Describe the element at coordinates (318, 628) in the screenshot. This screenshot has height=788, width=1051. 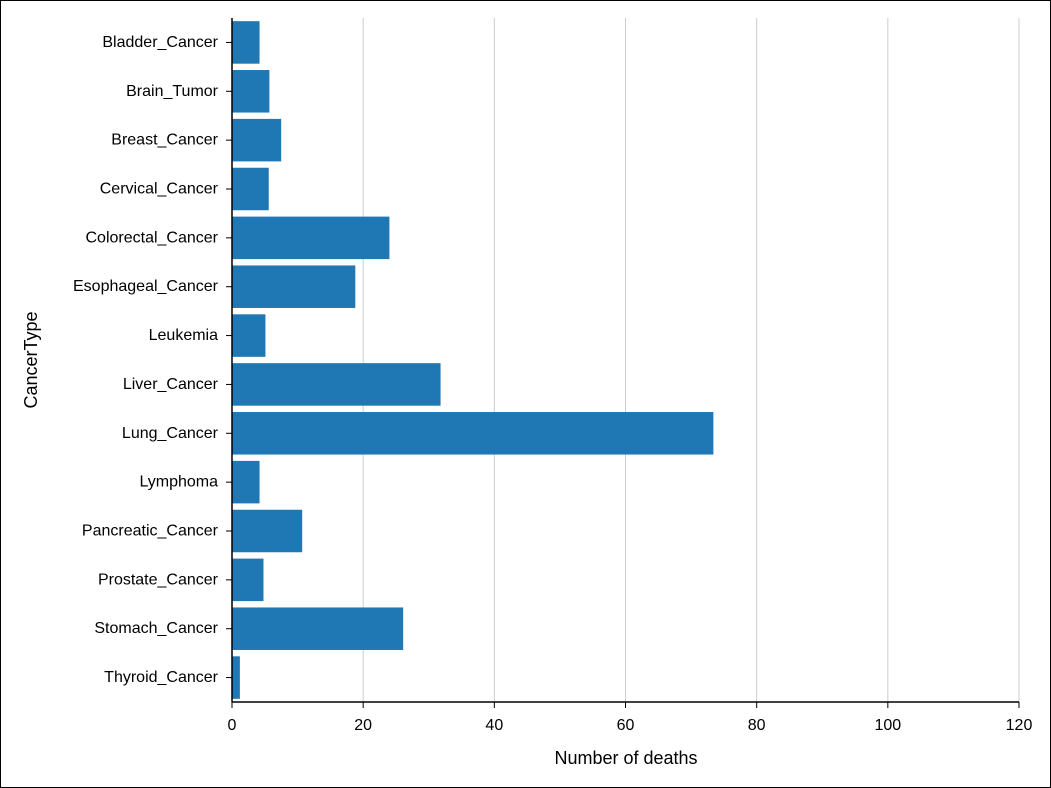
I see `bar-stomach-cancer` at that location.